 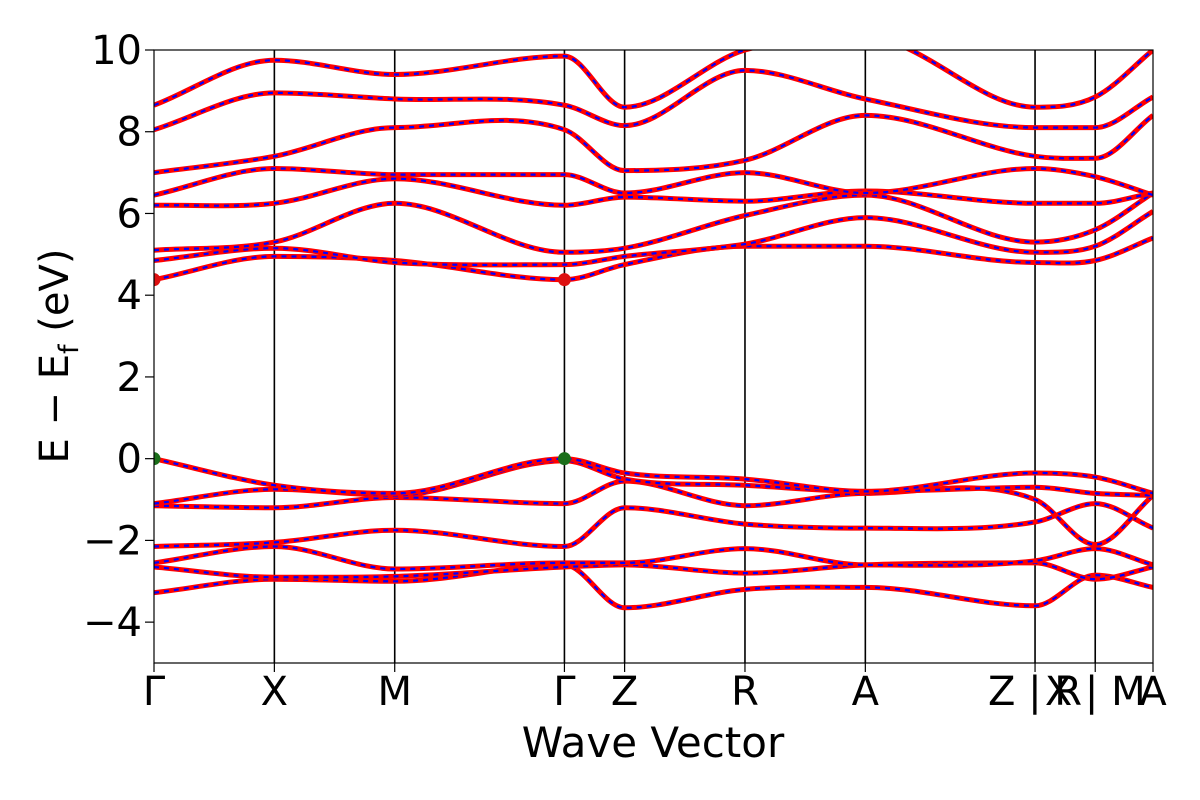 I want to click on band-0-spin-down, so click(x=653, y=586).